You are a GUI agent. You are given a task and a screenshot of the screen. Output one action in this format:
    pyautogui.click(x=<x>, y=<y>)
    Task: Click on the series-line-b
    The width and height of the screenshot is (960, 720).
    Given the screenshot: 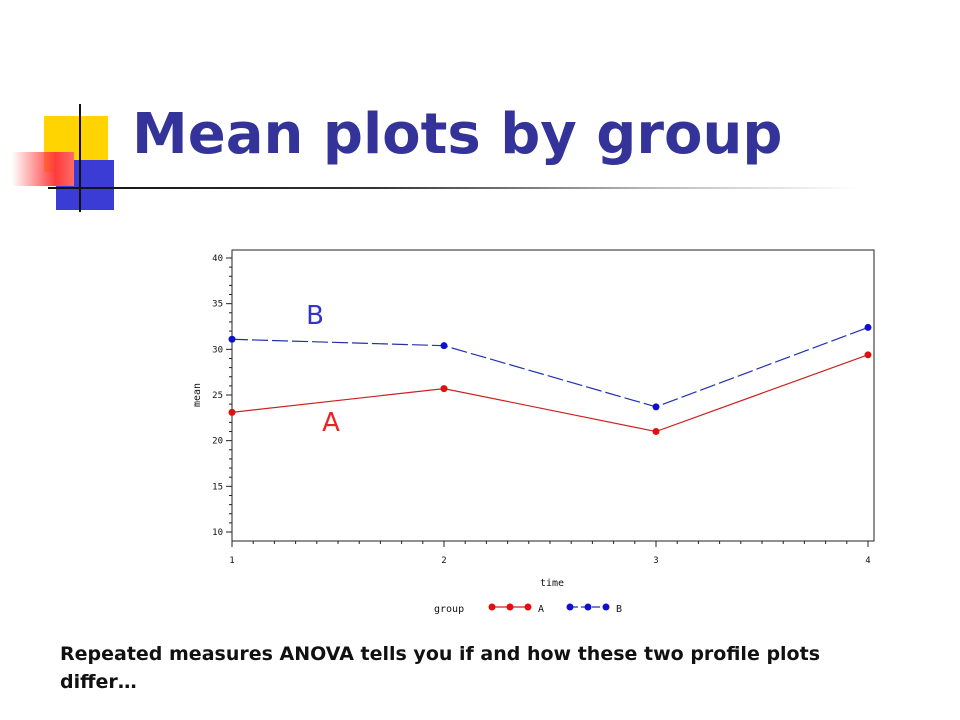 What is the action you would take?
    pyautogui.click(x=550, y=367)
    